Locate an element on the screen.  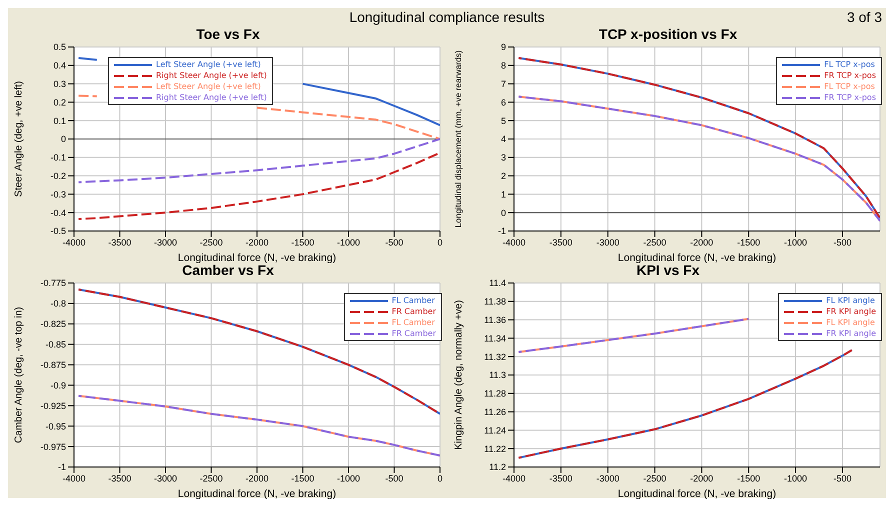
y-tick-label: 8 is located at coordinates (503, 65).